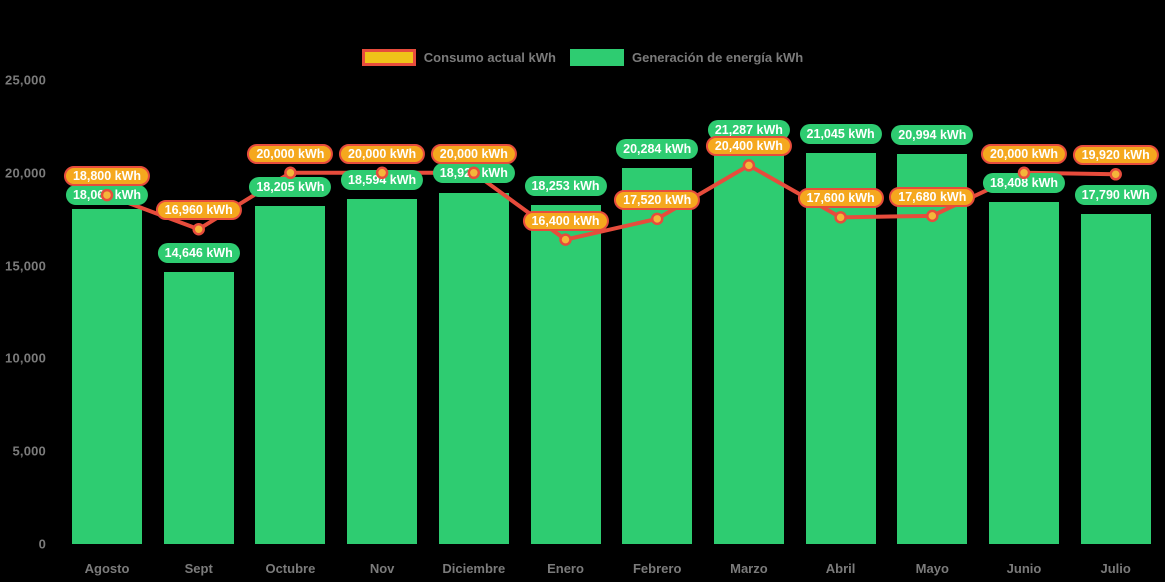 The height and width of the screenshot is (582, 1165). What do you see at coordinates (840, 568) in the screenshot?
I see `x-axis-label: Abril` at bounding box center [840, 568].